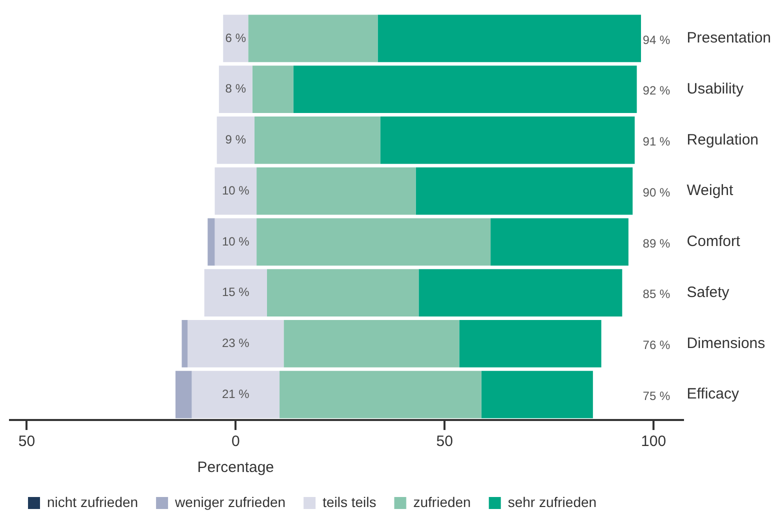 The image size is (779, 524). Describe the element at coordinates (710, 191) in the screenshot. I see `y-tick-label: Weight` at that location.